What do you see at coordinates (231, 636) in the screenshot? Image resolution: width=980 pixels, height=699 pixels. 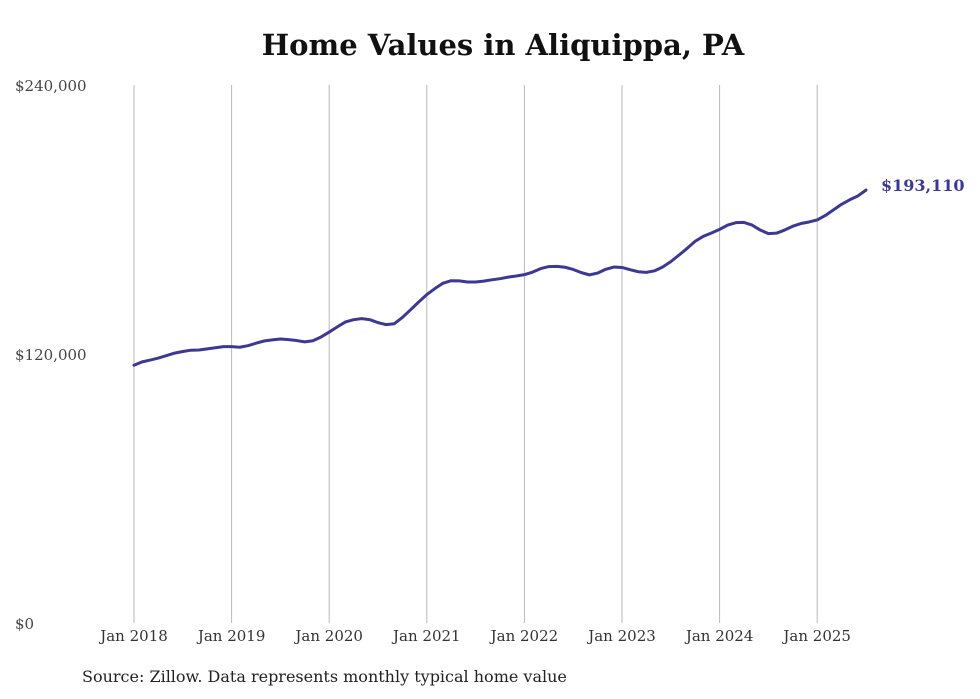 I see `x-tick-label: Jan 2019` at bounding box center [231, 636].